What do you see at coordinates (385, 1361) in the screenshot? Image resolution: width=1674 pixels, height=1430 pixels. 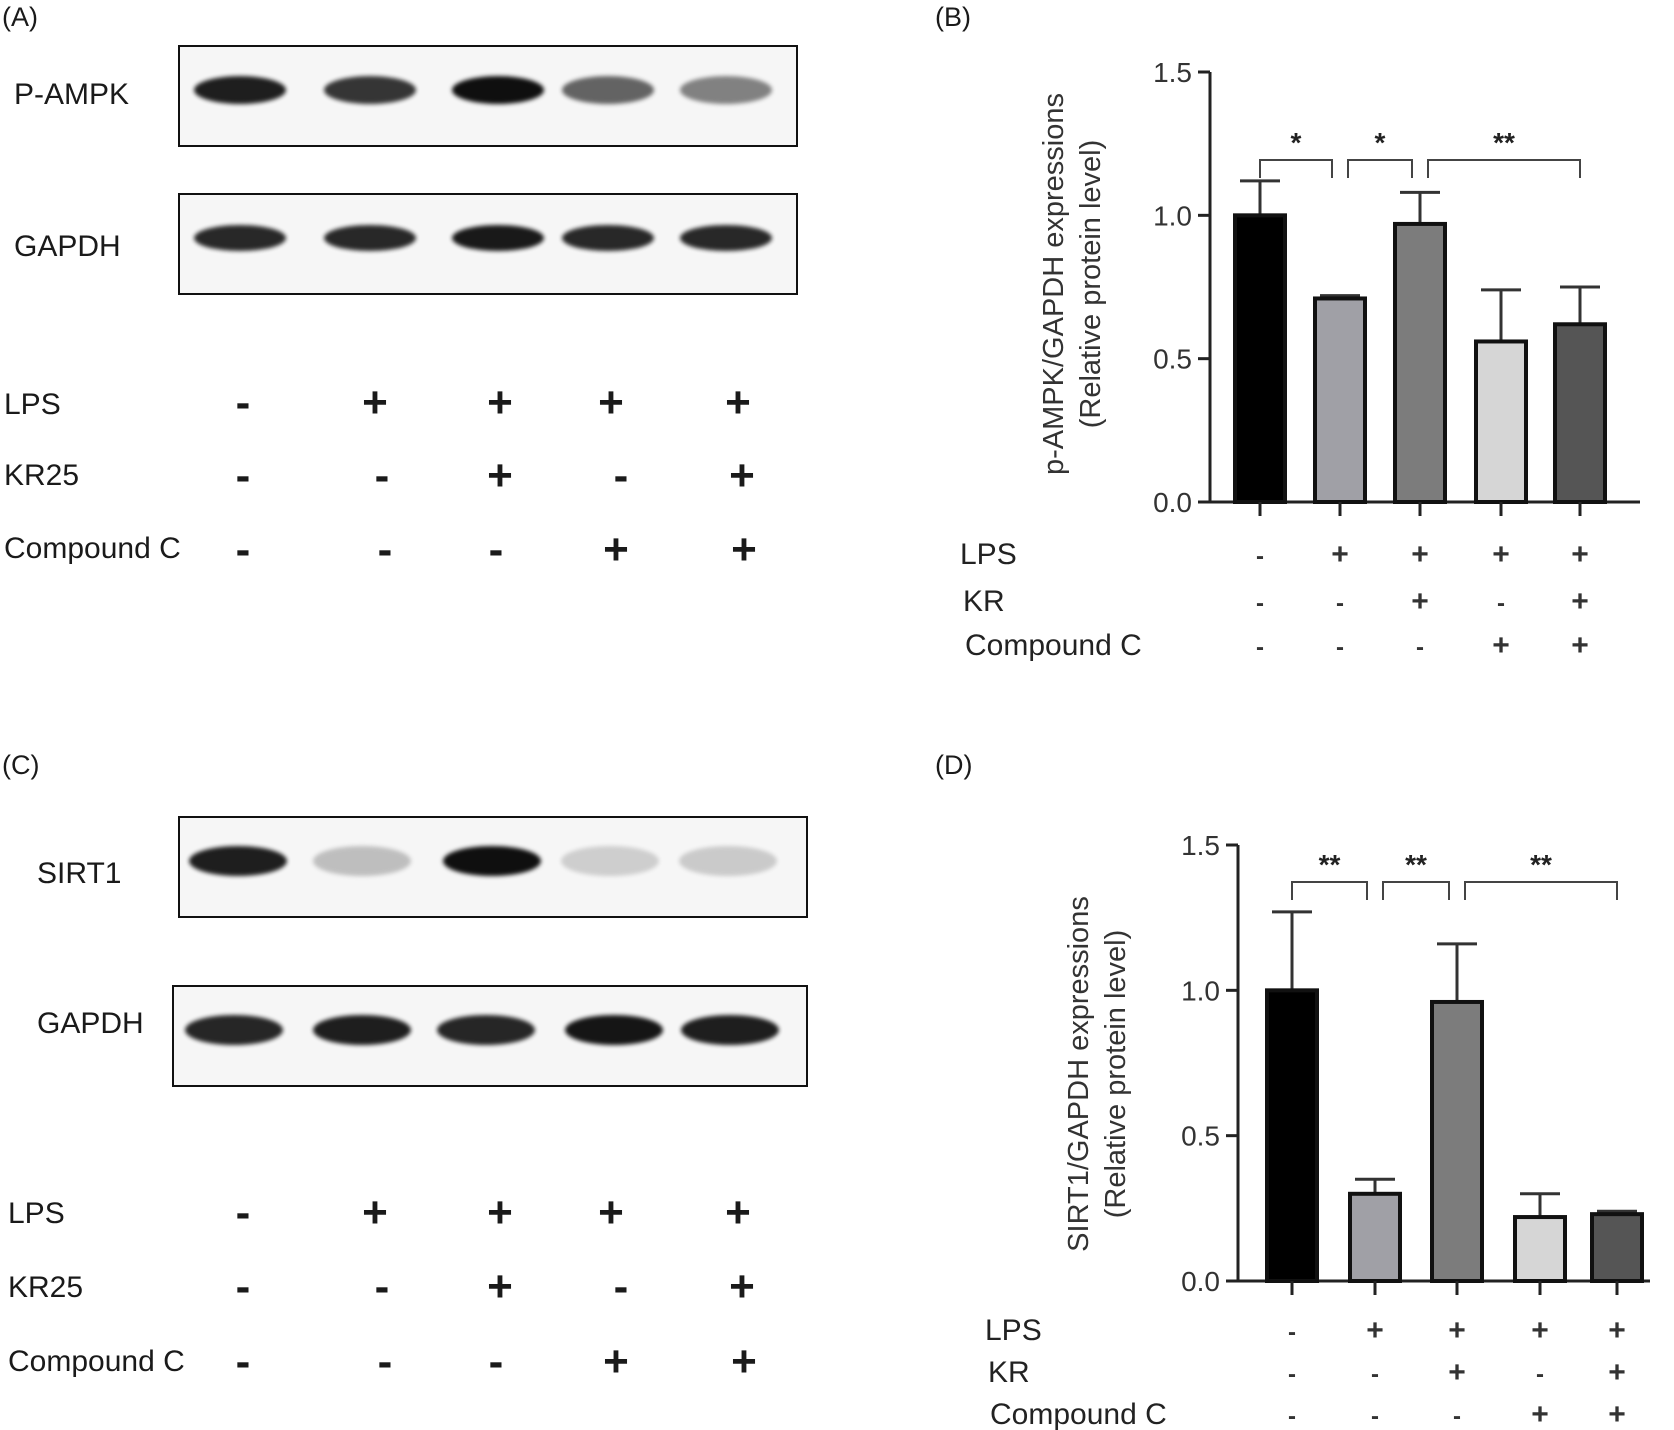 I see `sign-c-cc-2: -` at bounding box center [385, 1361].